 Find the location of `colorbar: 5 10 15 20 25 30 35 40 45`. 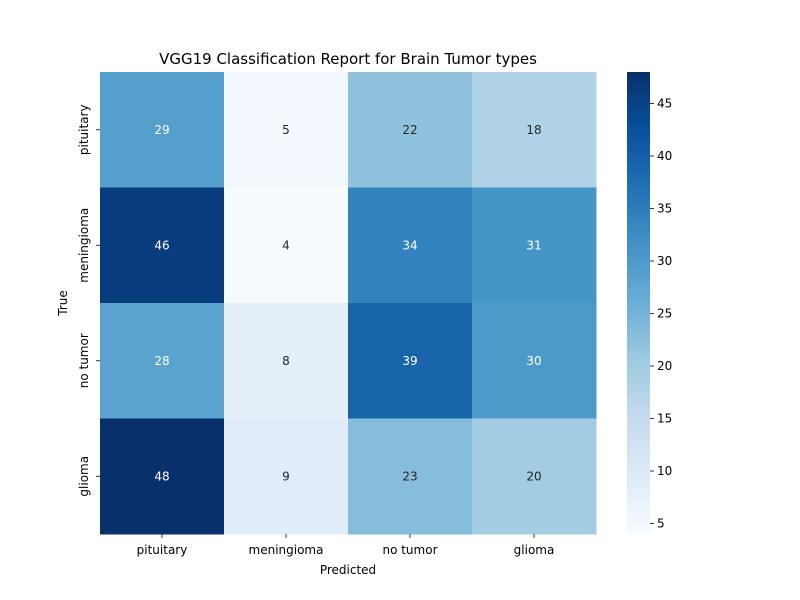

colorbar: 5 10 15 20 25 30 35 40 45 is located at coordinates (649, 303).